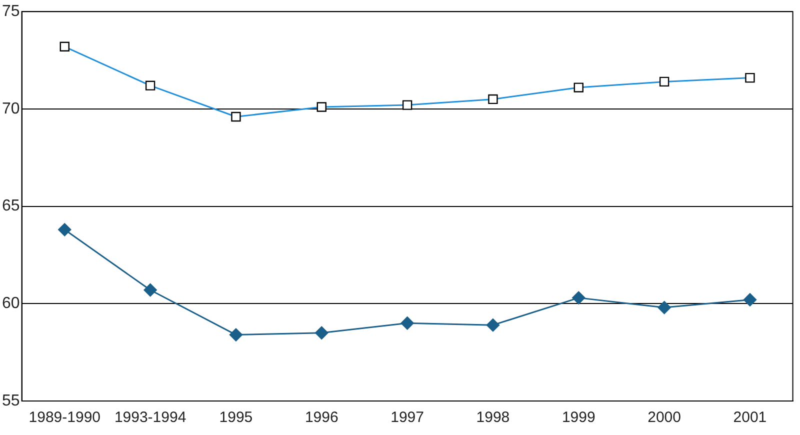 The height and width of the screenshot is (435, 800). I want to click on x-tick-label: 1997, so click(407, 417).